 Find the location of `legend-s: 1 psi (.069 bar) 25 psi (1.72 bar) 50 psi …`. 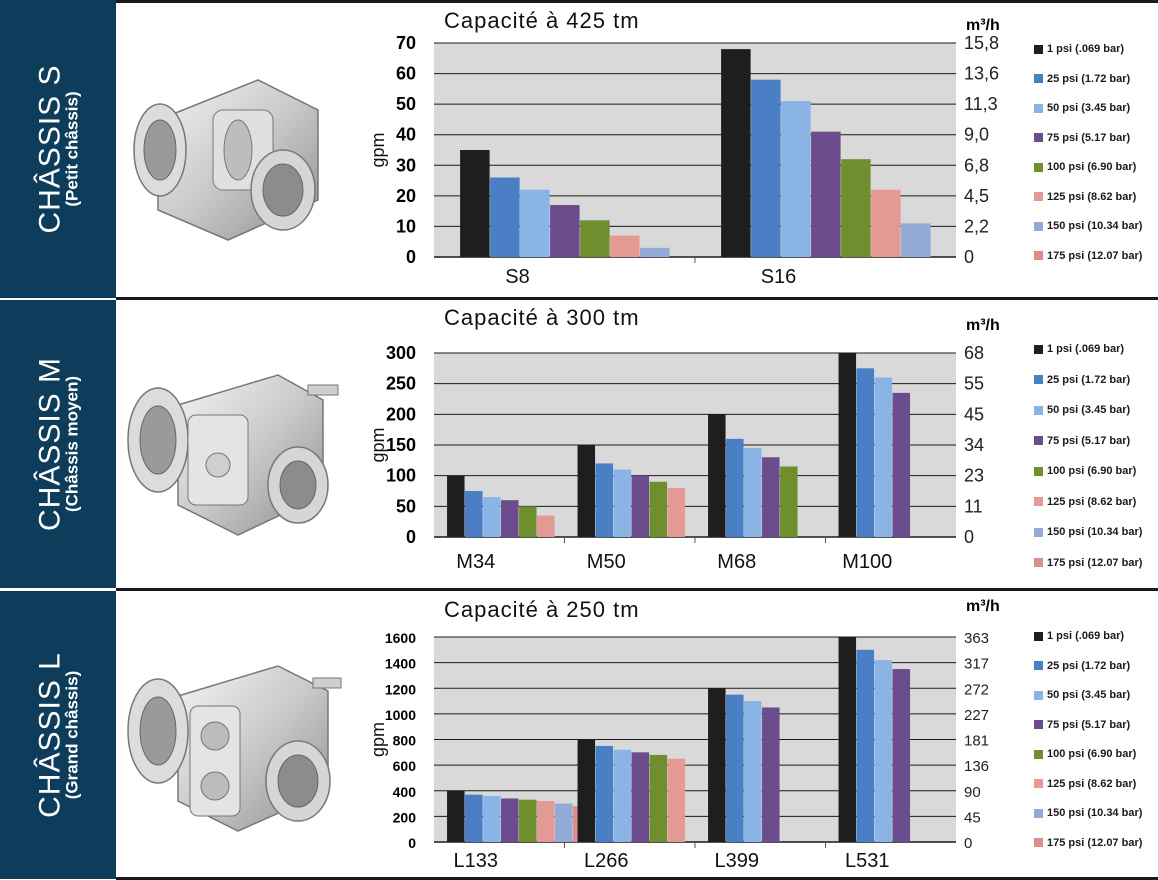

legend-s: 1 psi (.069 bar) 25 psi (1.72 bar) 50 psi … is located at coordinates (1096, 149).